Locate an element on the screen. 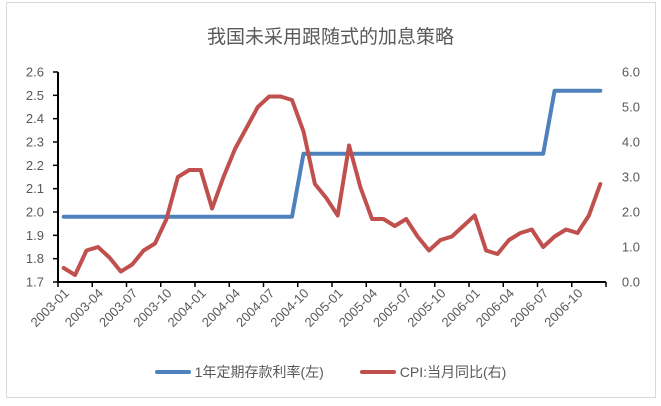 Image resolution: width=661 pixels, height=406 pixels. legend-swatch-cpi is located at coordinates (377, 372).